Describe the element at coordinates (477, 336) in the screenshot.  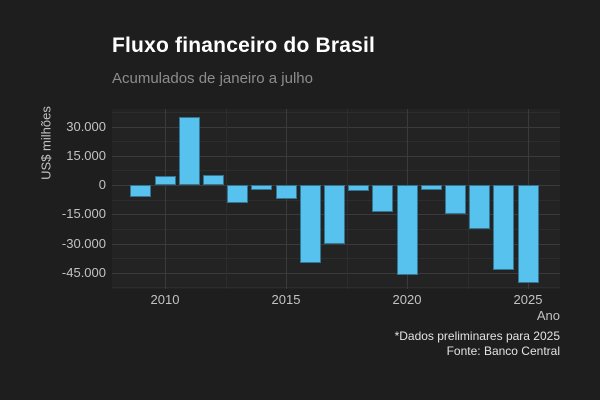
I see `caption-note: *Dados preliminares para 2025` at that location.